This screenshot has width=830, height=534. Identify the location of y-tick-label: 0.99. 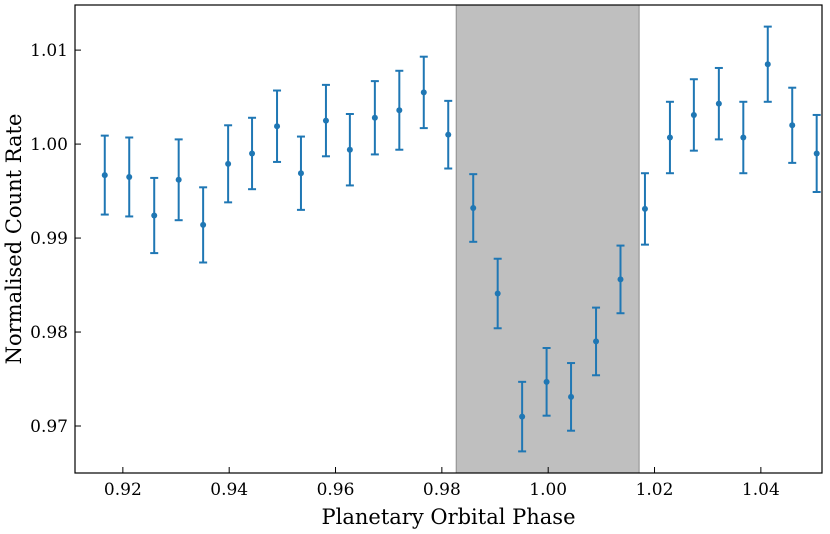
(49, 239).